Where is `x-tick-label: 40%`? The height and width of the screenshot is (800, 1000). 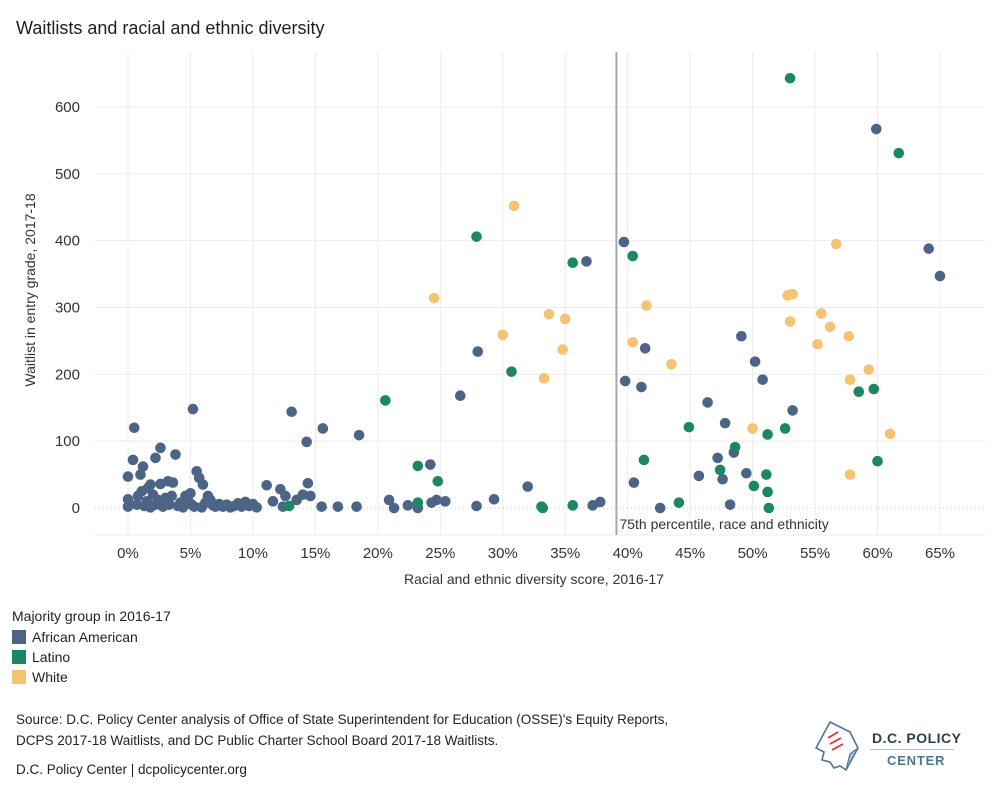 x-tick-label: 40% is located at coordinates (628, 553).